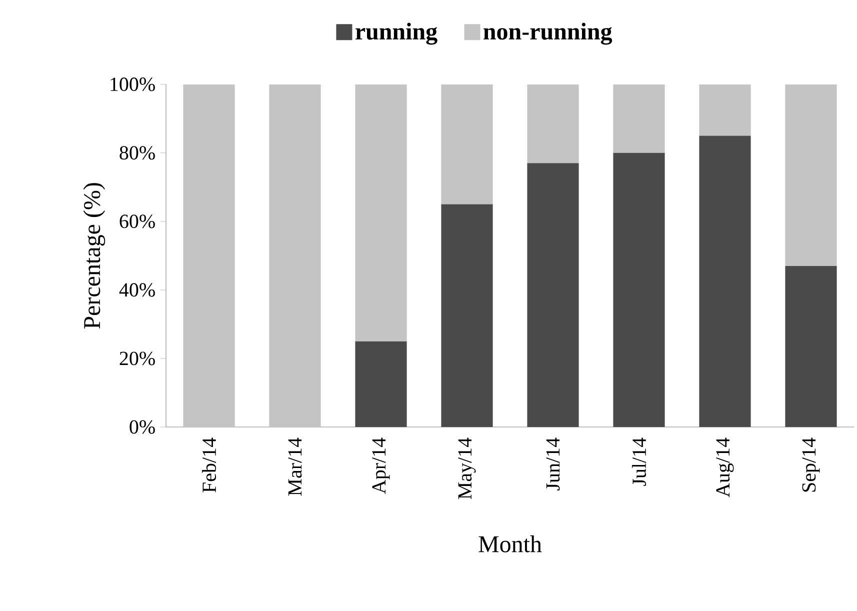 Image resolution: width=857 pixels, height=611 pixels. What do you see at coordinates (510, 543) in the screenshot?
I see `x-axis-title: Month` at bounding box center [510, 543].